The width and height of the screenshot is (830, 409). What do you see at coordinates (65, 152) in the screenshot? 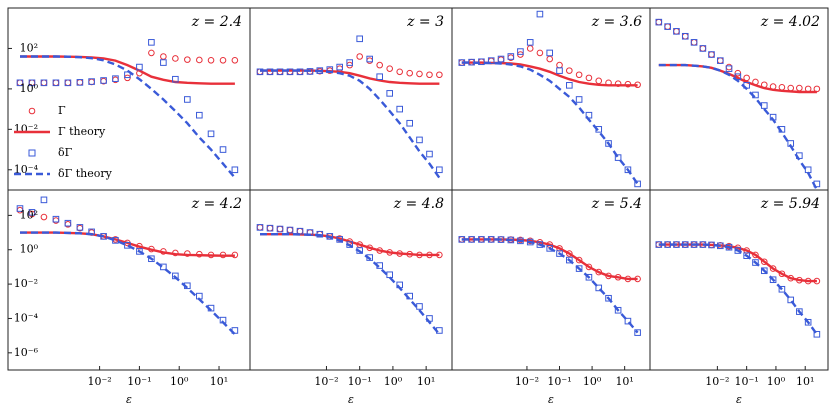
I see `legend-label: δΓ` at bounding box center [65, 152].